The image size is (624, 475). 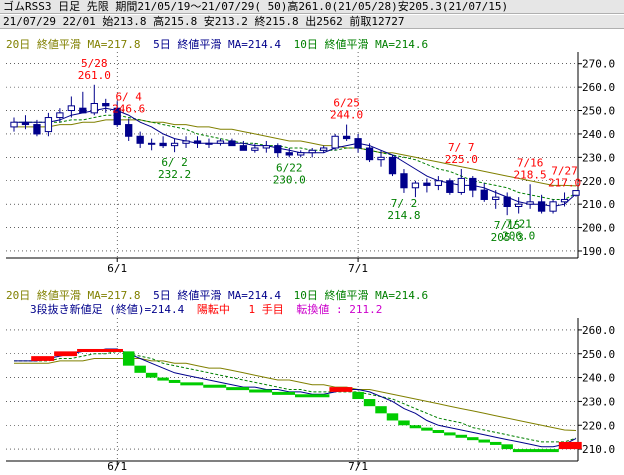 What do you see at coordinates (361, 295) in the screenshot?
I see `legend-ma10-bottom: 10日 終値平滑 MA=214.6` at bounding box center [361, 295].